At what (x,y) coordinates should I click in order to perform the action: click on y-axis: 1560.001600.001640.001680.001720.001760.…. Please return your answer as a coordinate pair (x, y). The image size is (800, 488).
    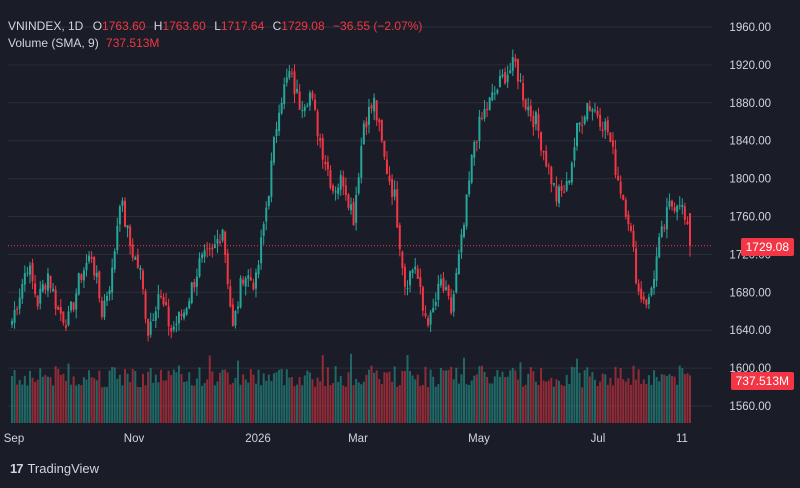
    Looking at the image, I should click on (750, 217).